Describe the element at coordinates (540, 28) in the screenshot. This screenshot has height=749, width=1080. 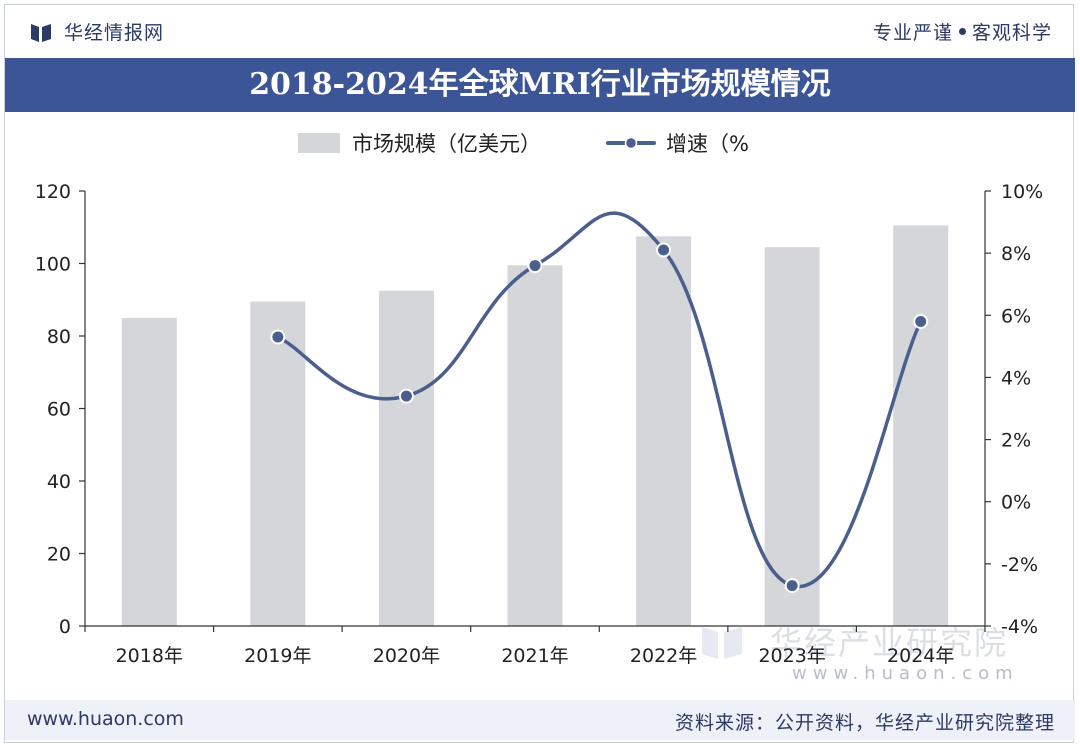
I see `header-bar: 华经情报网 专业严谨 客观科学` at that location.